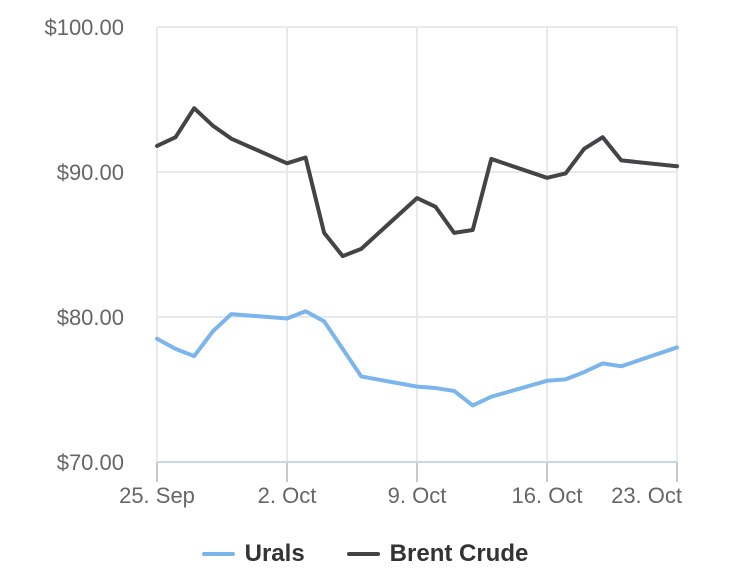 Image resolution: width=730 pixels, height=588 pixels. I want to click on x-axis-label: 9. Oct, so click(417, 495).